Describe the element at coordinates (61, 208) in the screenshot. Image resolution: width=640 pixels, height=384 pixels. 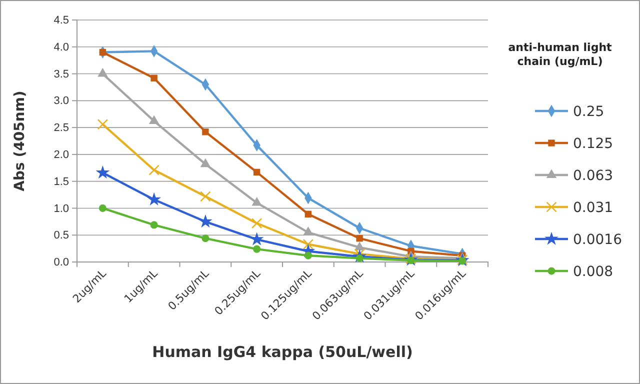
I see `y-tick-label: 1.0` at that location.